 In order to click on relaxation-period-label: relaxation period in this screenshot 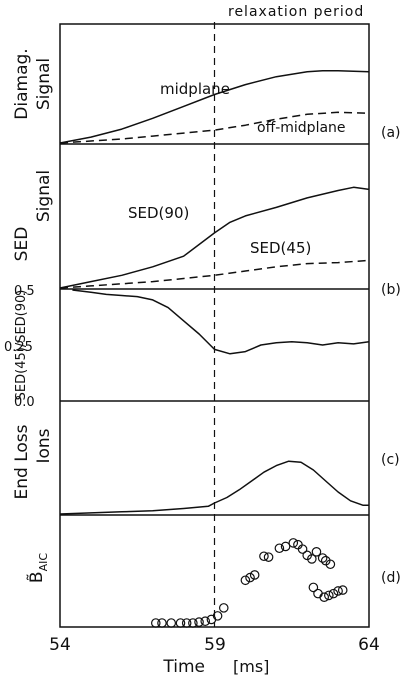, I will do `click(296, 12)`.